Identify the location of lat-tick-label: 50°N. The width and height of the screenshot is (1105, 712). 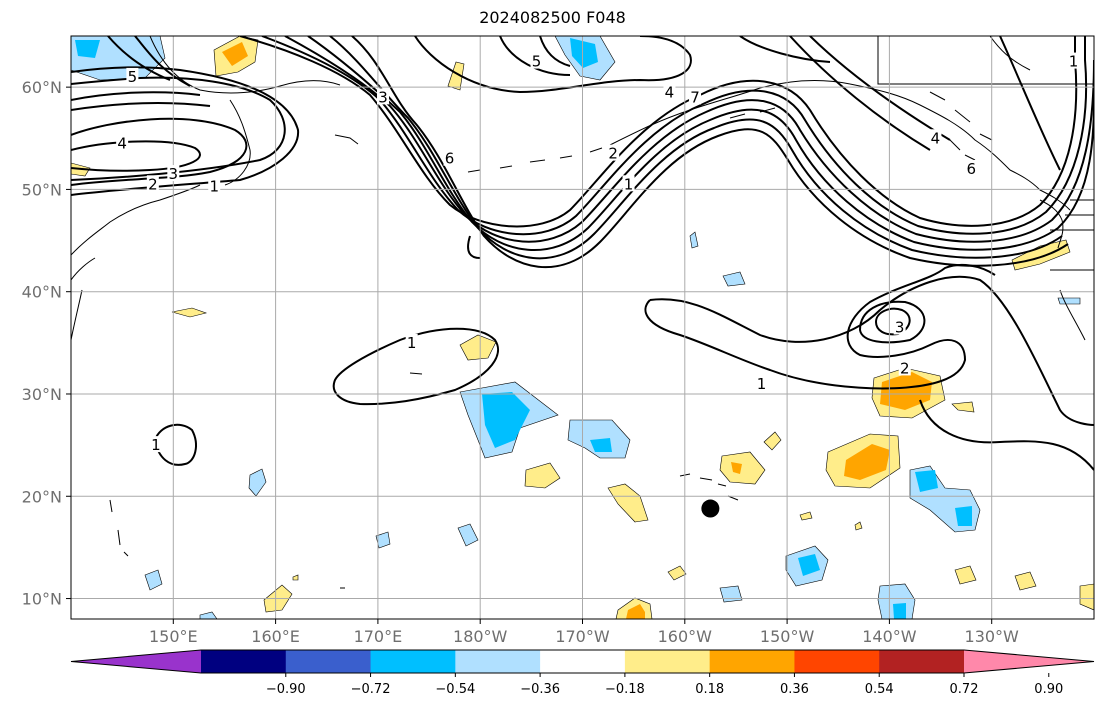
(42, 189).